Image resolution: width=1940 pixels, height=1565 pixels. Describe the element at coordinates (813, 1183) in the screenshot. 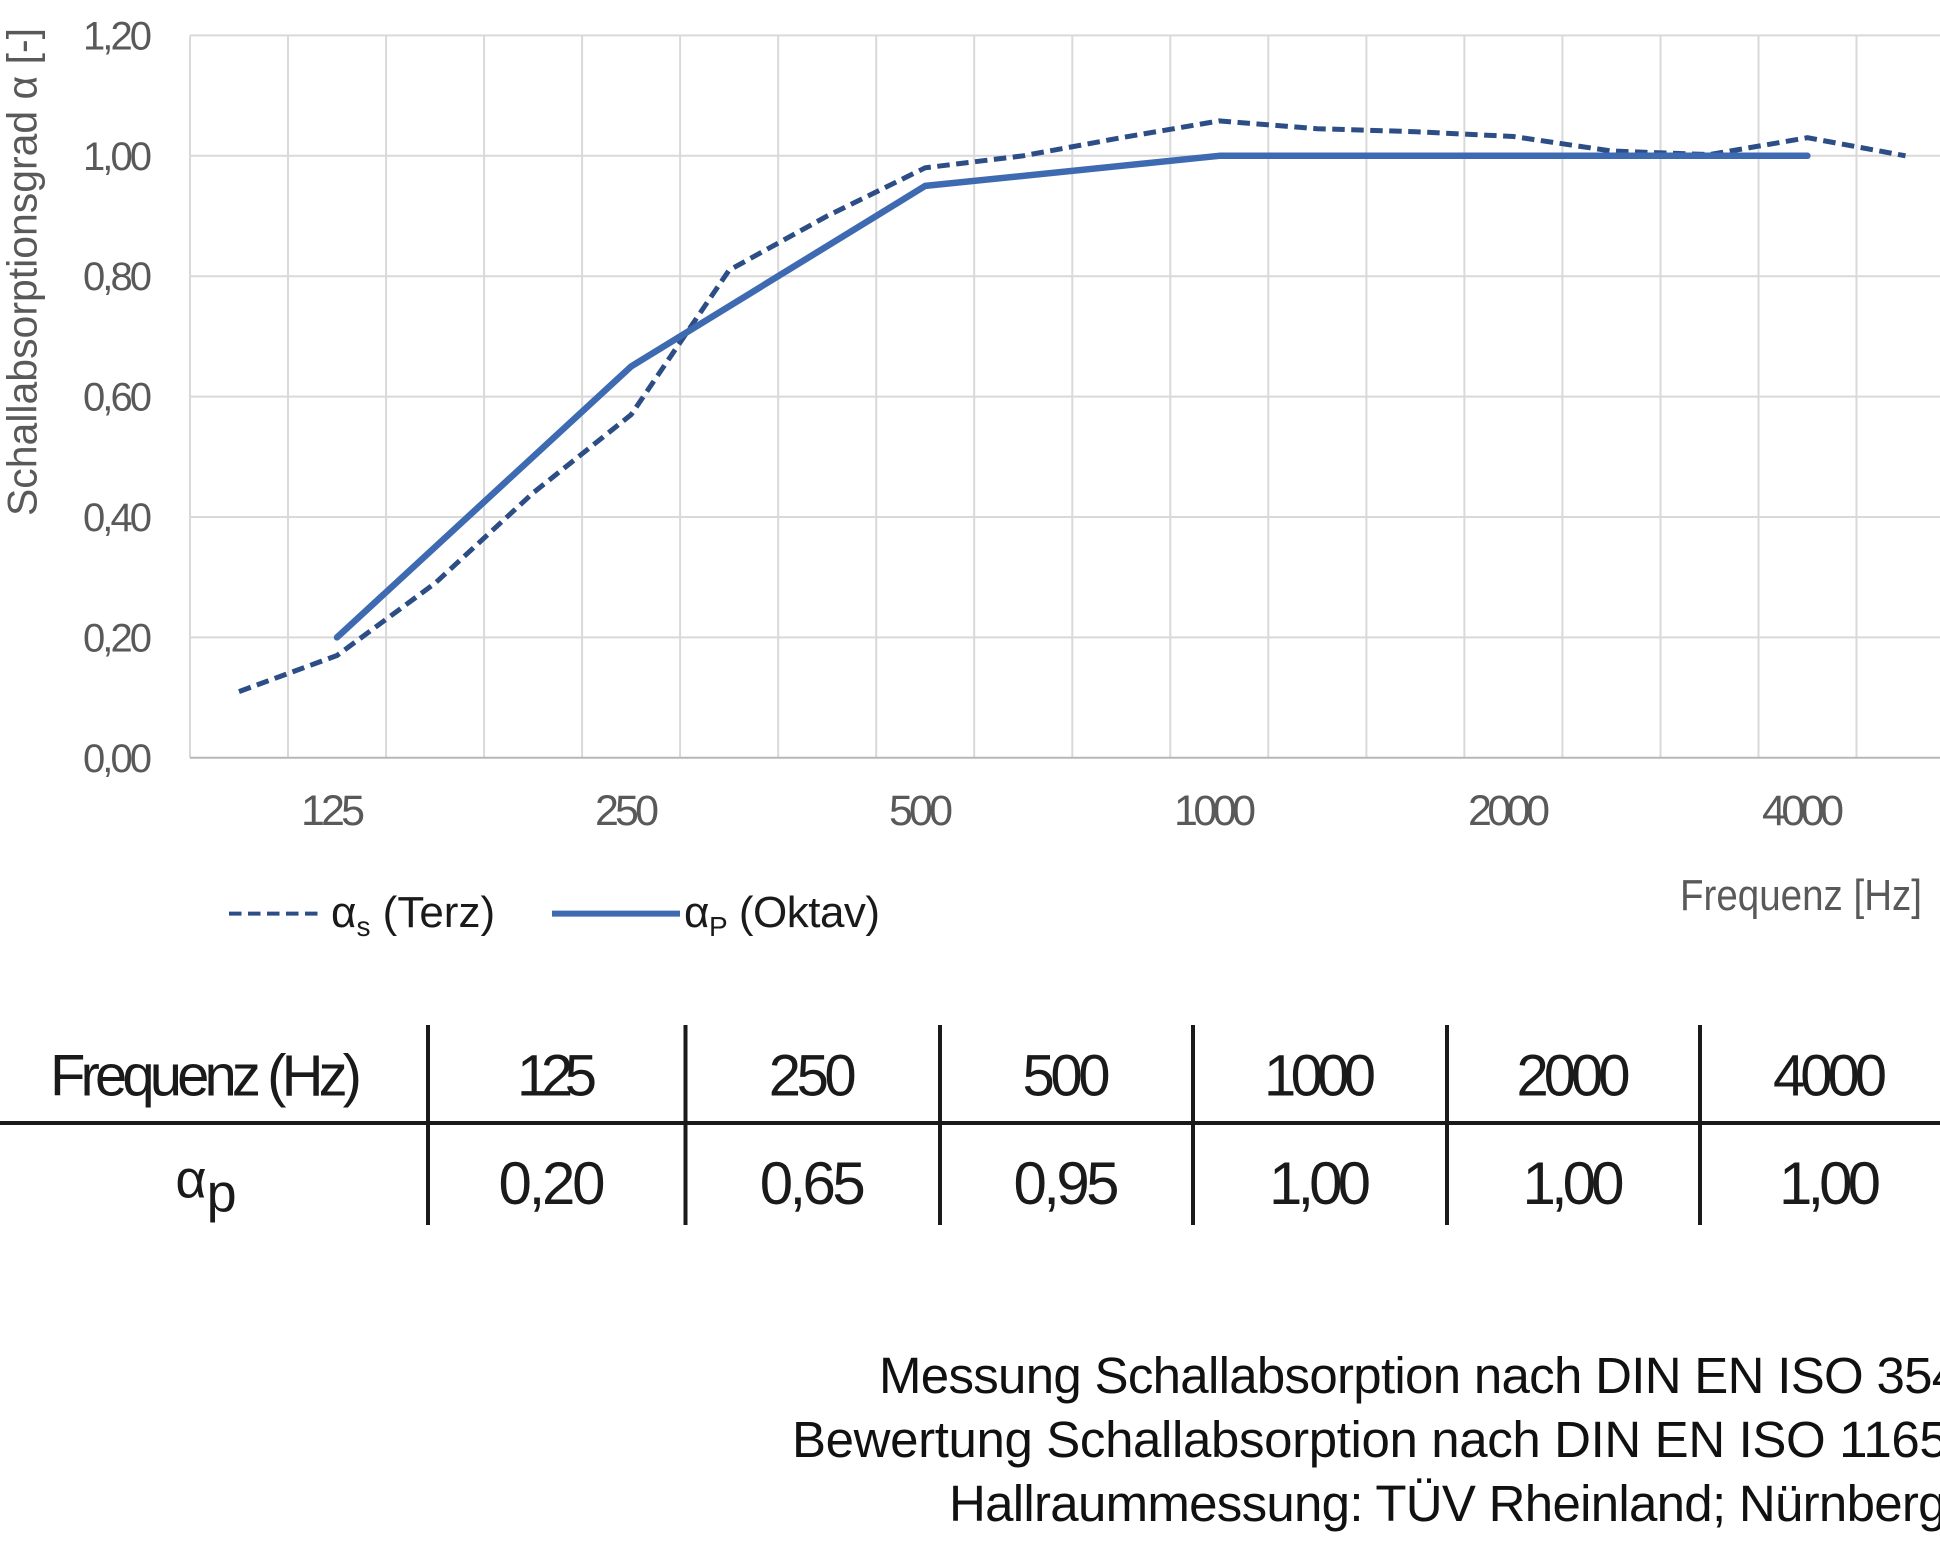

I see `svg-text: 0,65` at that location.